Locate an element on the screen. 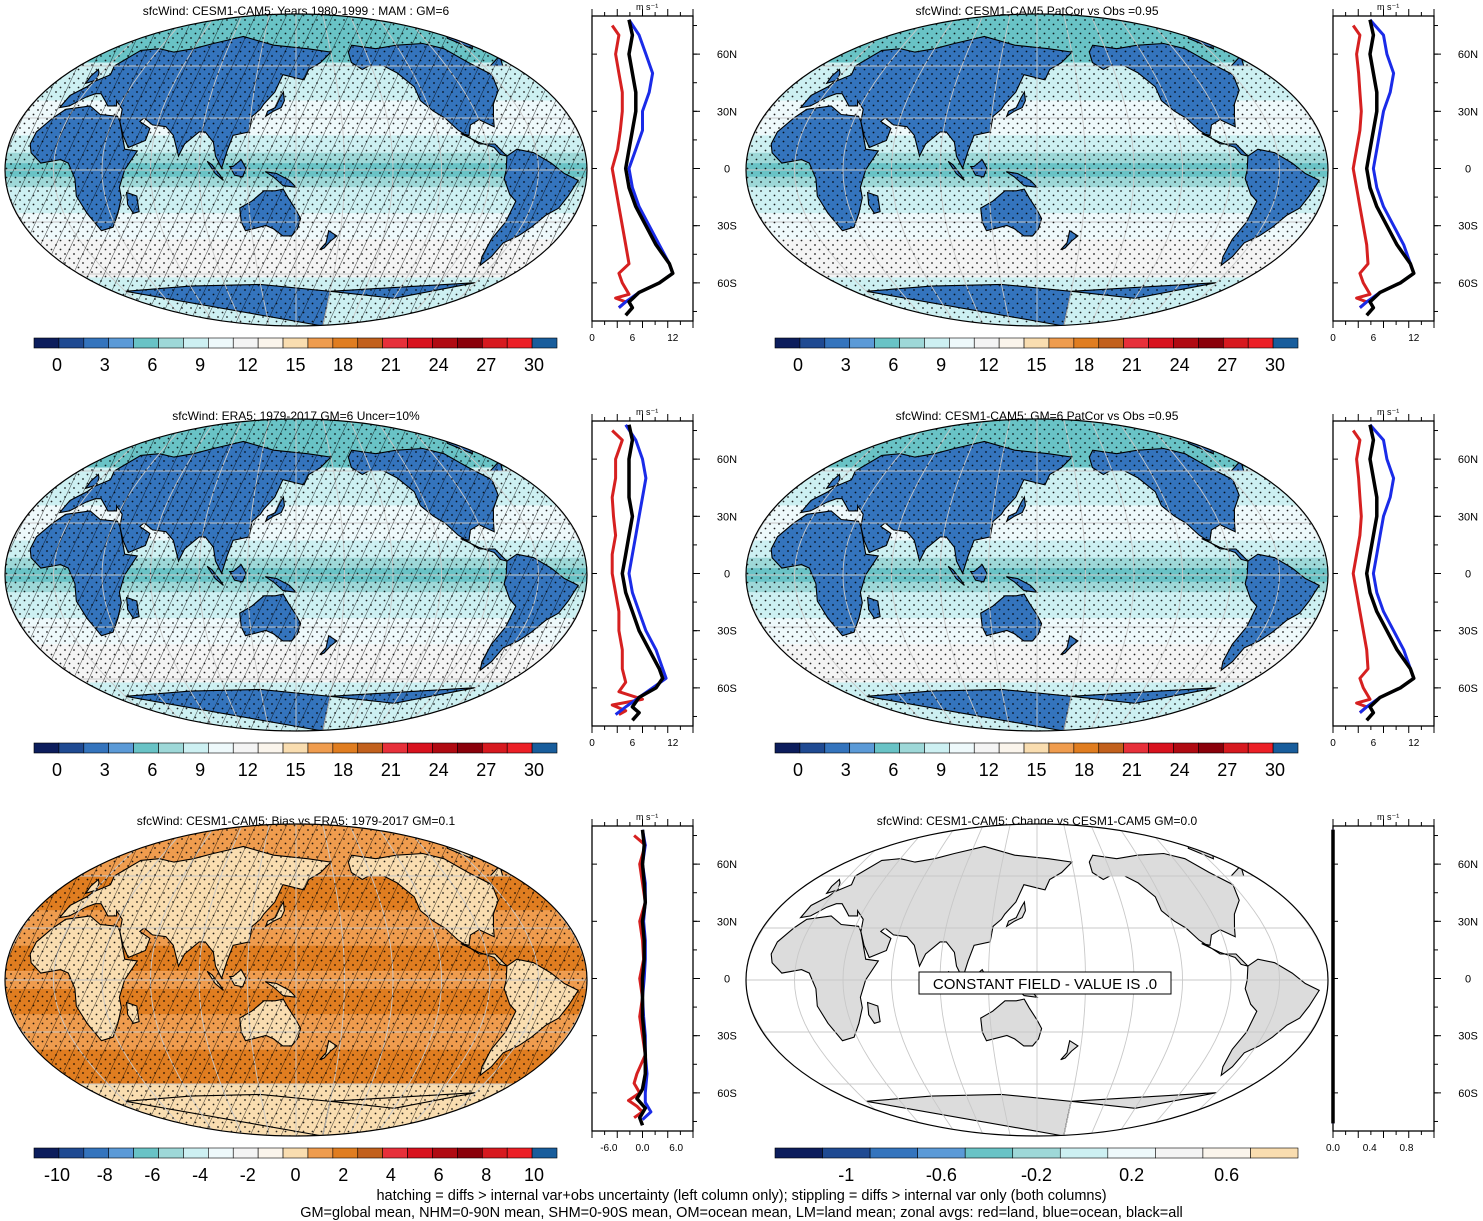 Image resolution: width=1483 pixels, height=1221 pixels. colorbar-tick-label: 0.6 is located at coordinates (1226, 1175).